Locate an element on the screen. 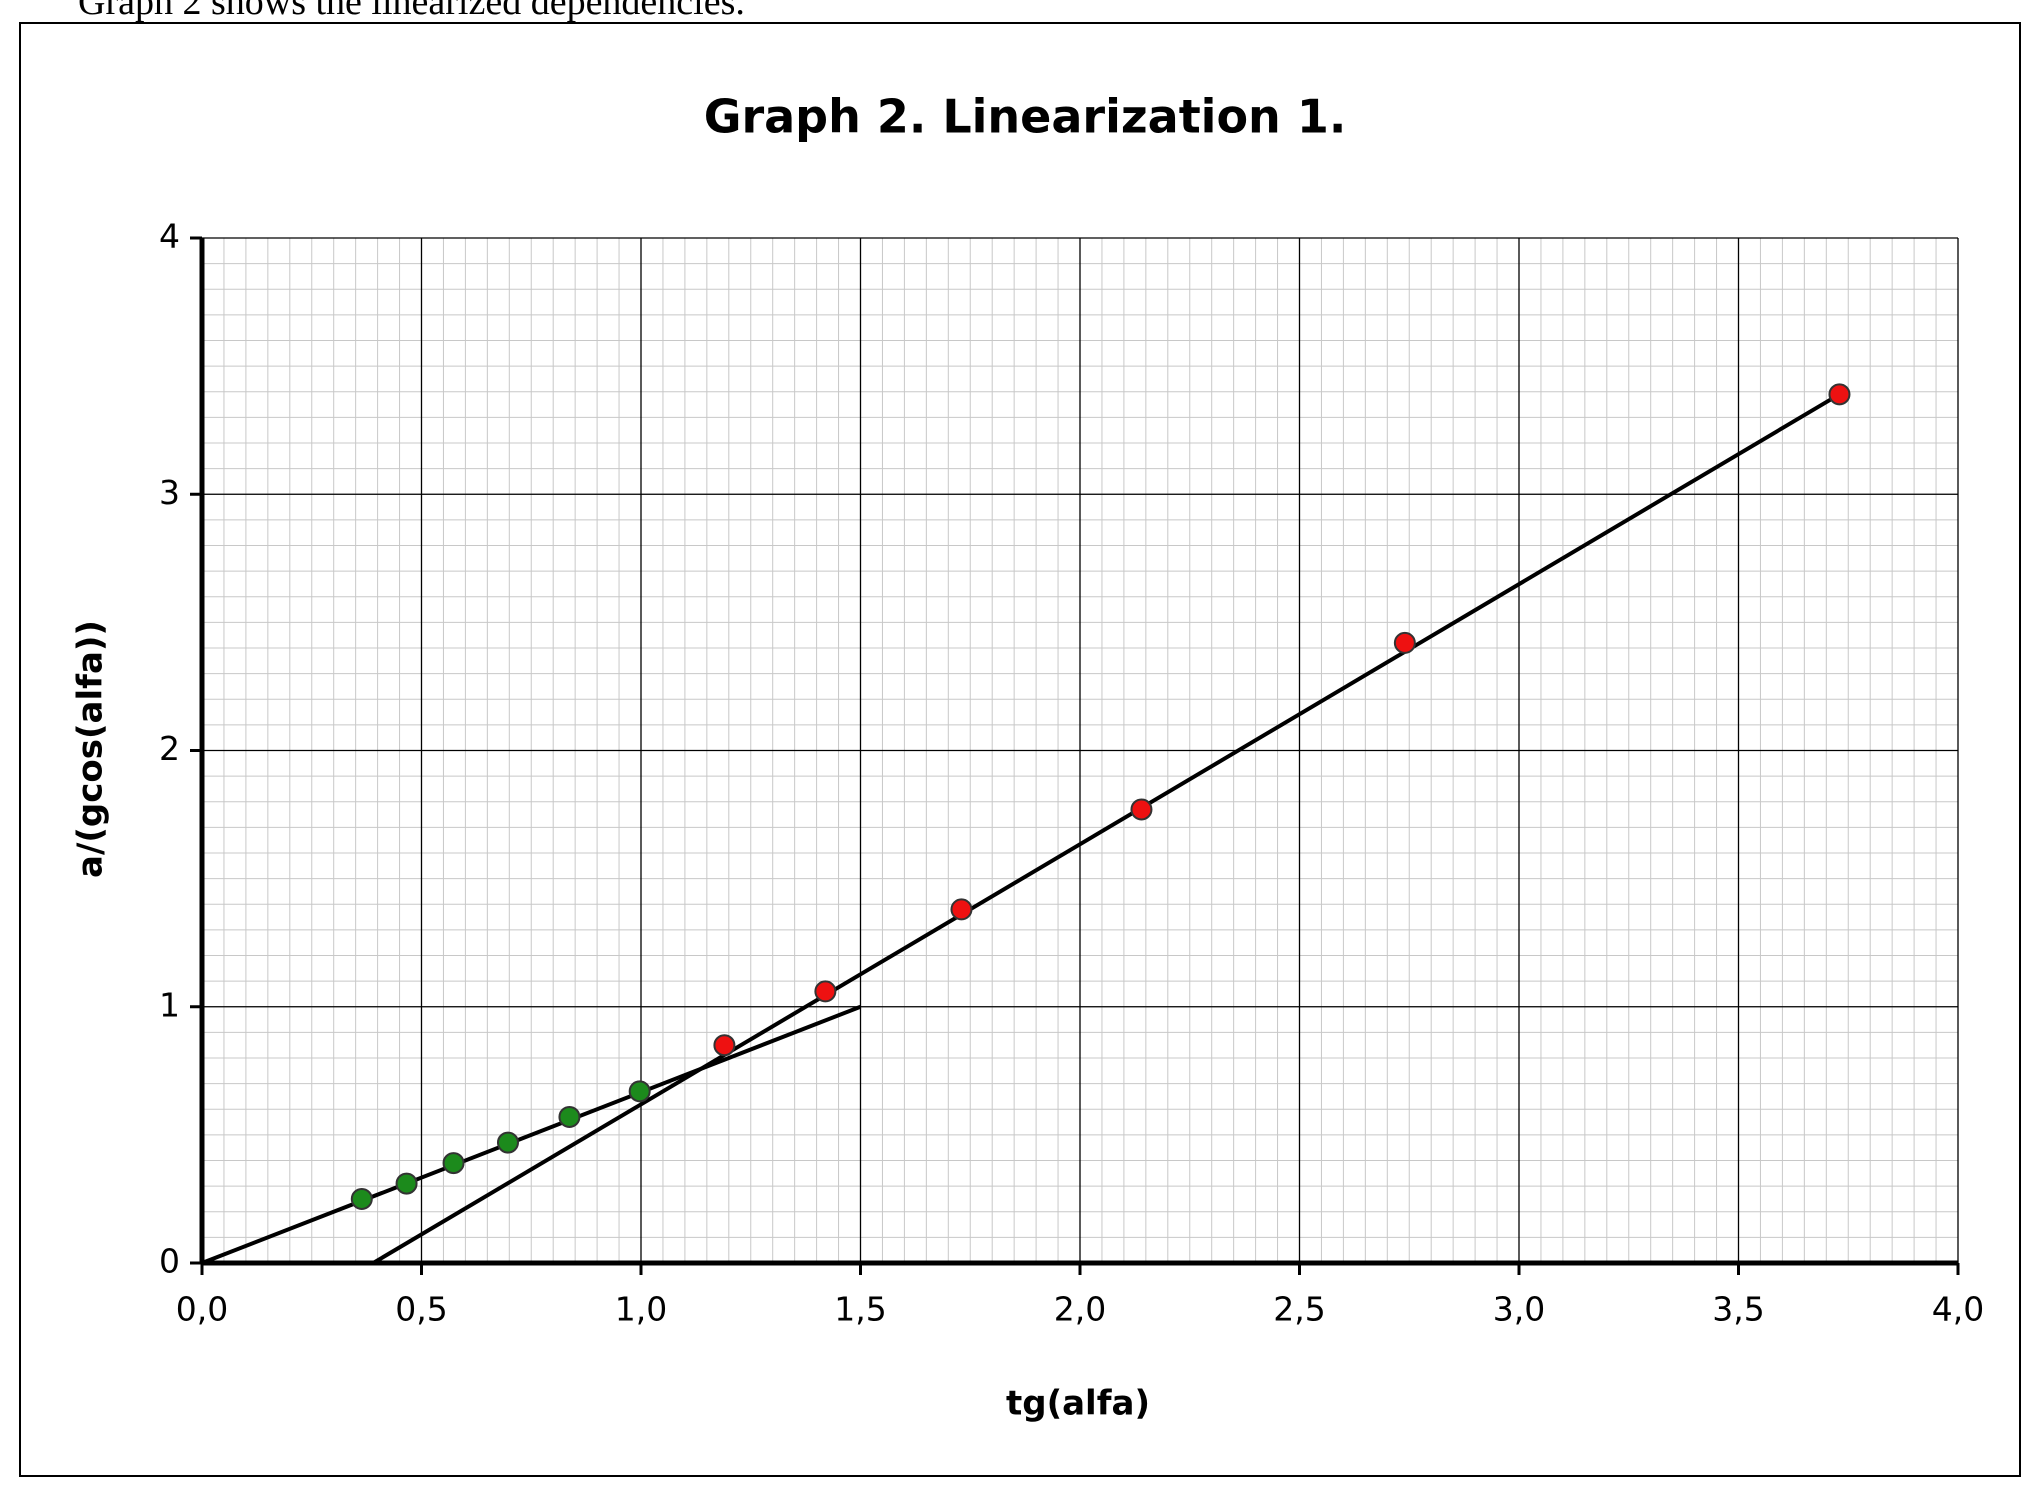 The height and width of the screenshot is (1499, 2035). y-tick-label: 4 is located at coordinates (169, 236).